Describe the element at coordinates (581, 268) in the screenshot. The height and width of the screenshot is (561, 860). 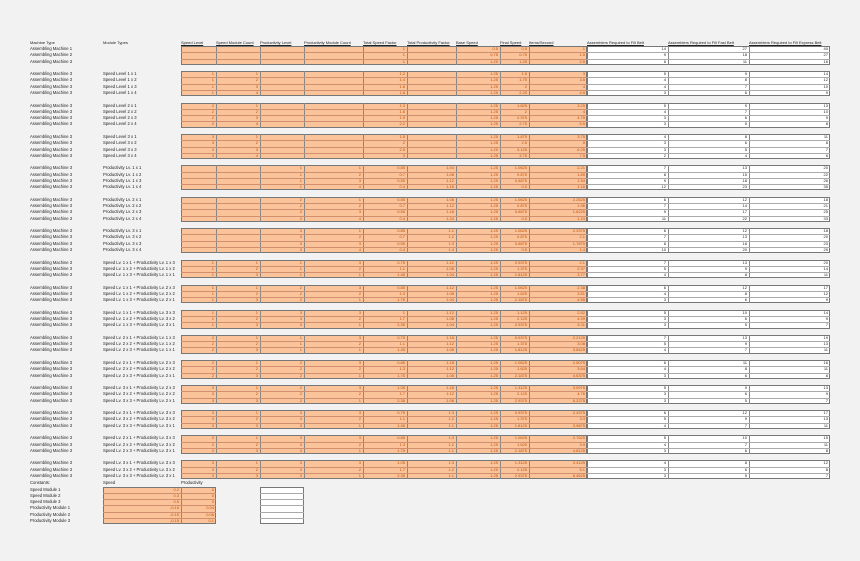
I see `value-cell: 2.97` at that location.